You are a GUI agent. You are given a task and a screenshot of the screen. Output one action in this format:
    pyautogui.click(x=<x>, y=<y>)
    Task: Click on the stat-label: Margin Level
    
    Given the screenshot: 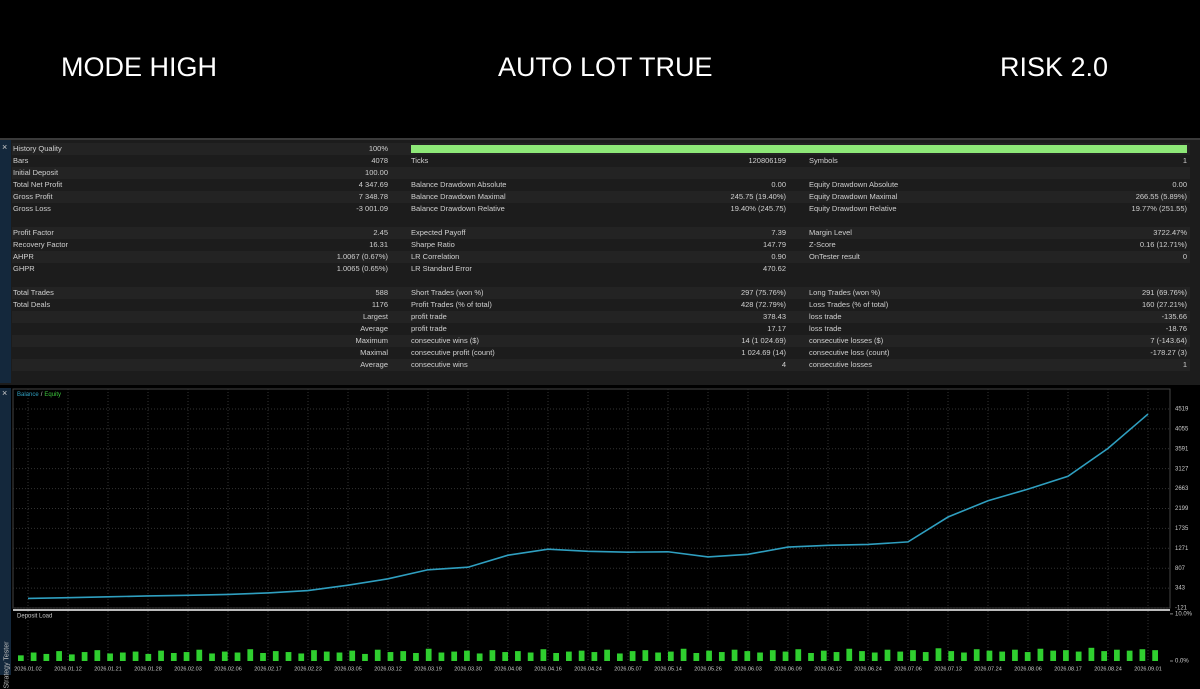 What is the action you would take?
    pyautogui.click(x=830, y=232)
    